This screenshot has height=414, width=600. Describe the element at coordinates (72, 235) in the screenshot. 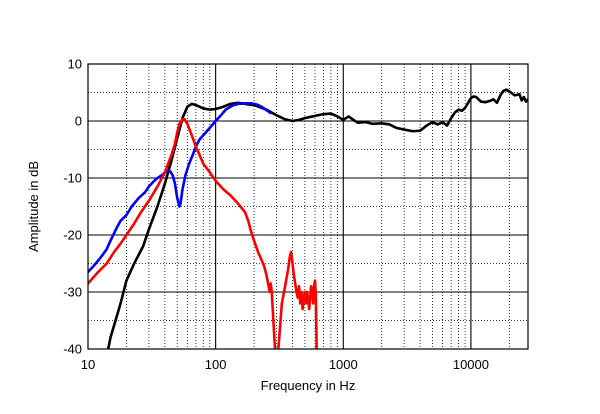

I see `y-tick-label: -20` at that location.